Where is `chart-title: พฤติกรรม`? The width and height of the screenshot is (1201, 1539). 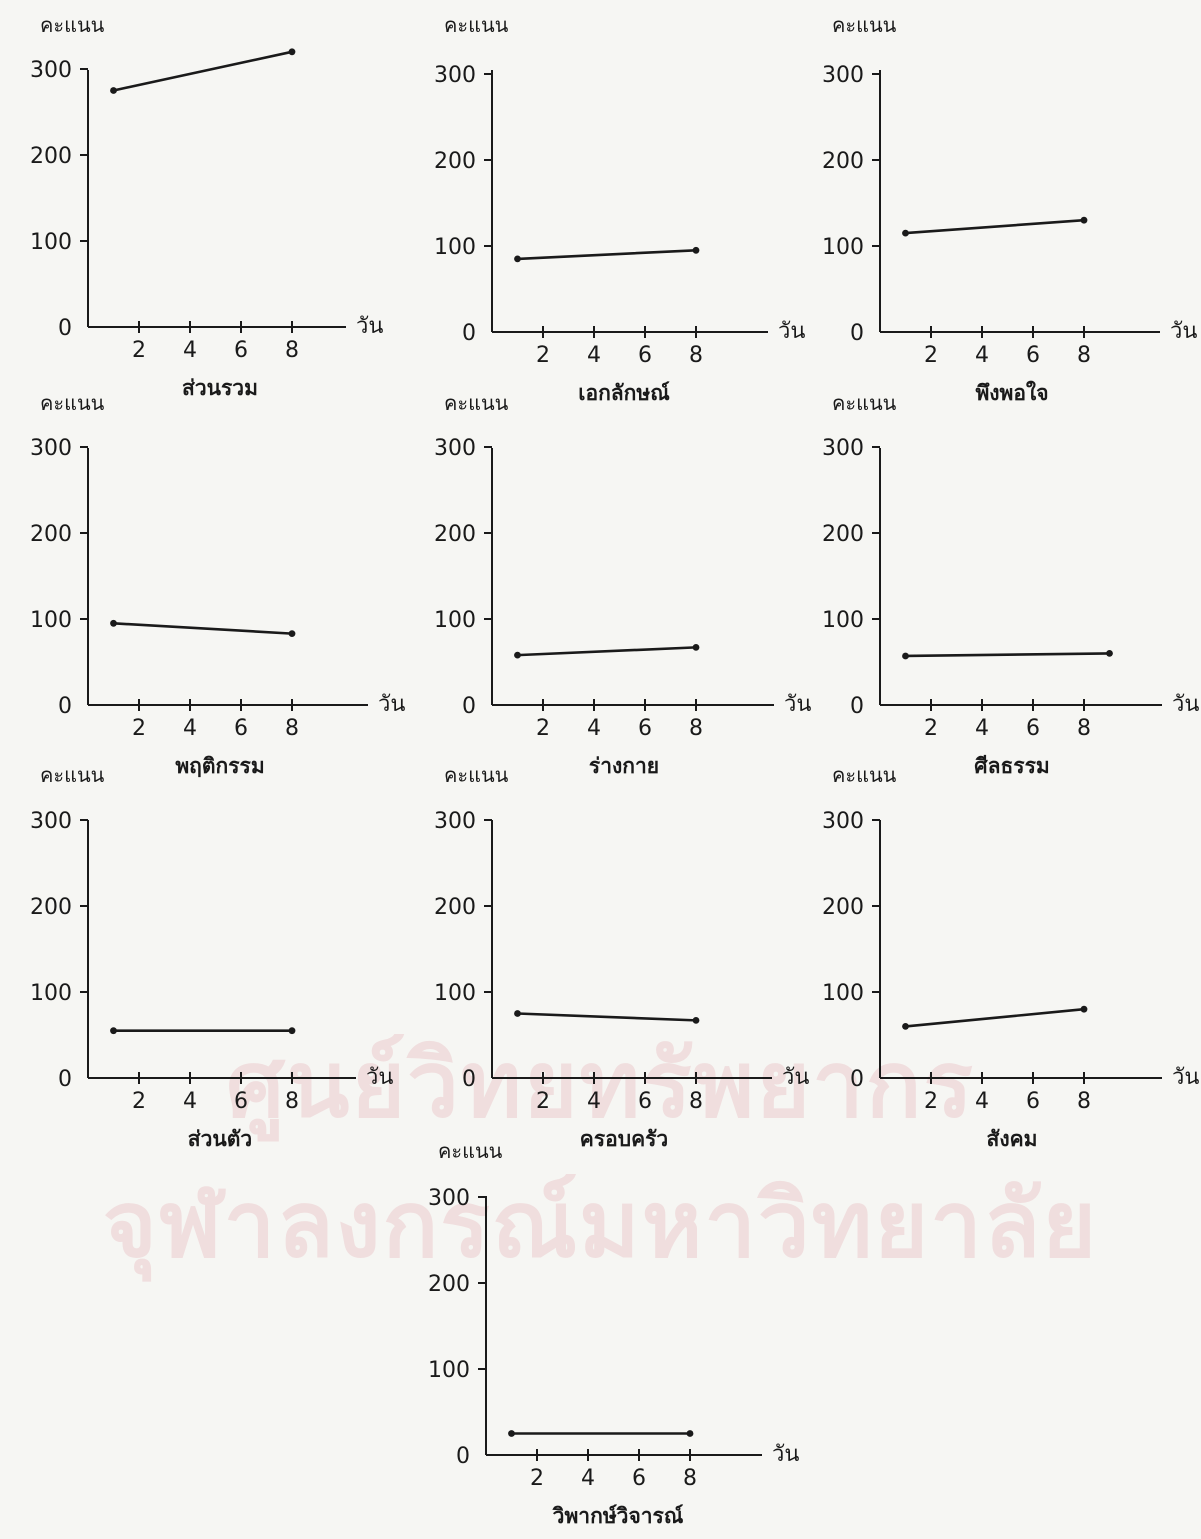
chart-title: พฤติกรรม is located at coordinates (219, 766).